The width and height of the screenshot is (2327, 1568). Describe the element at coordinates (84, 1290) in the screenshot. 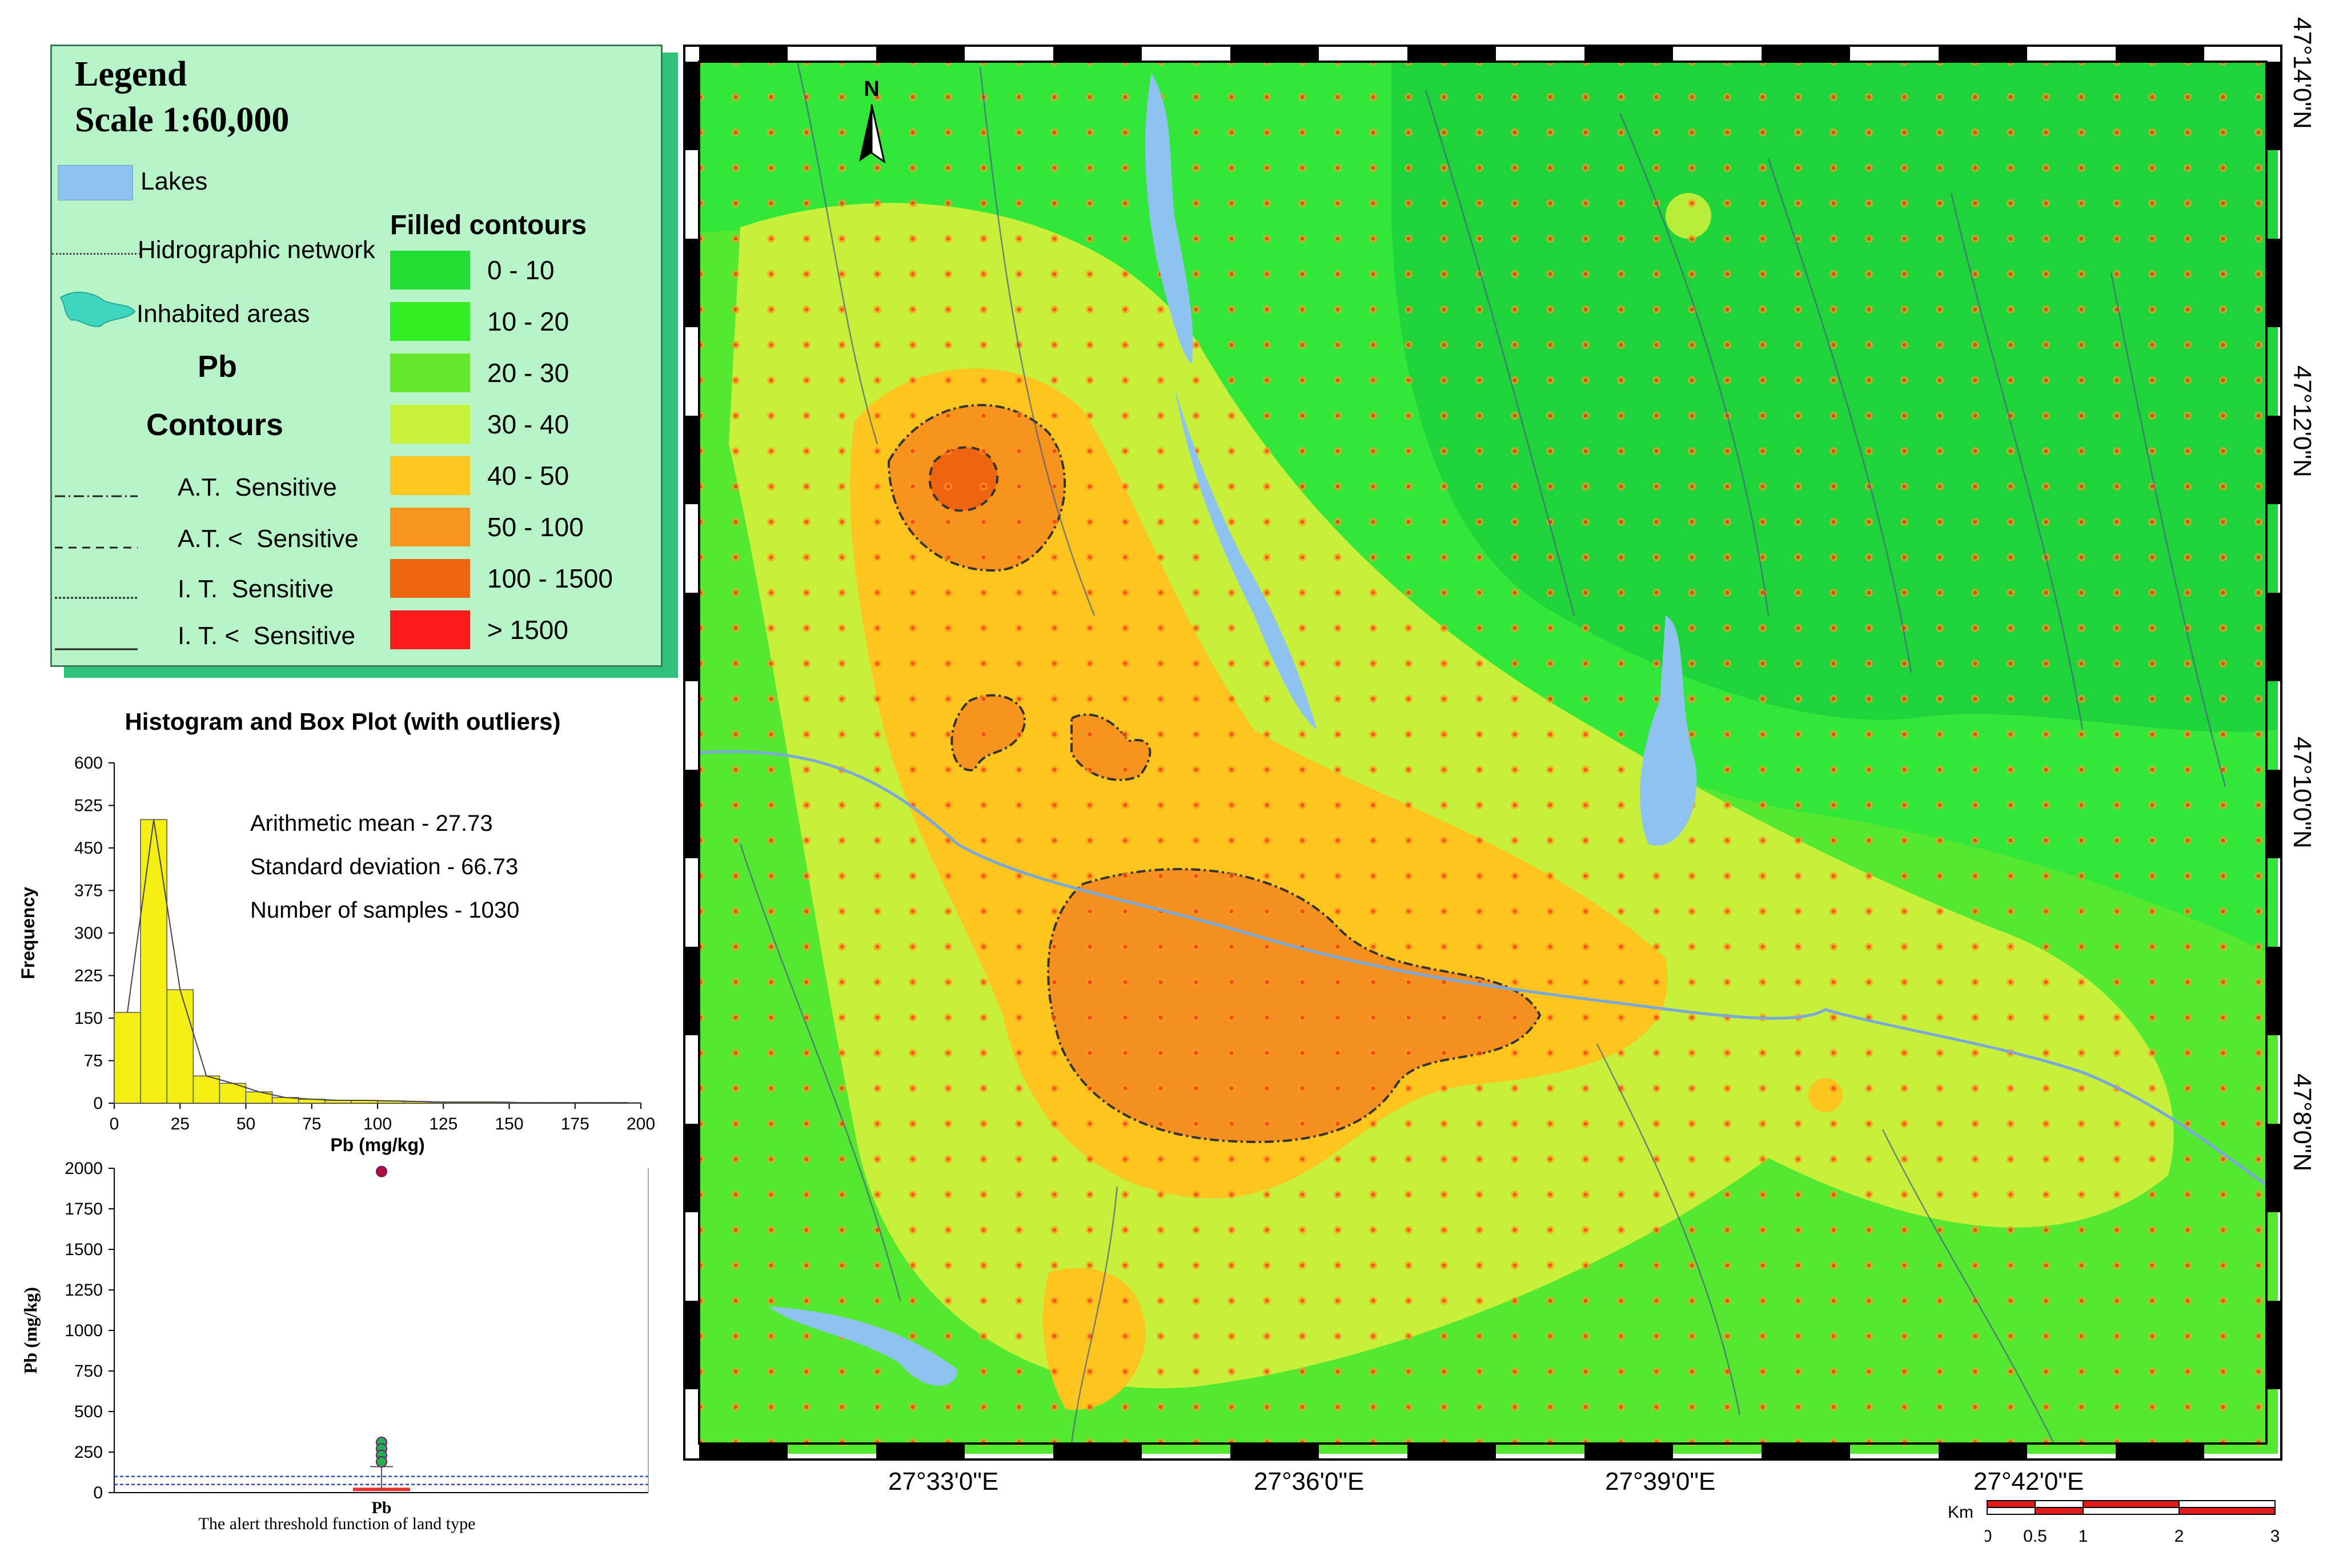

I see `box-y-tick-label: 1250` at that location.